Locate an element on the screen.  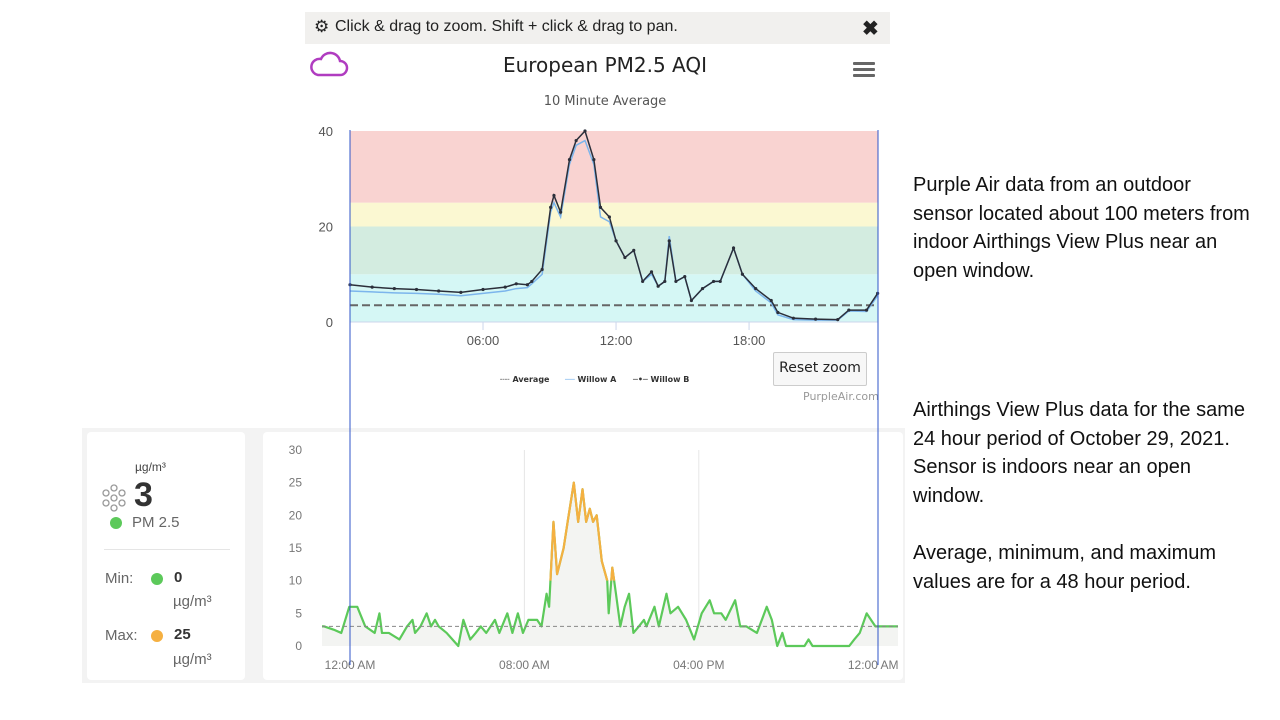
chart-title: European PM2.5 AQI is located at coordinates (605, 65).